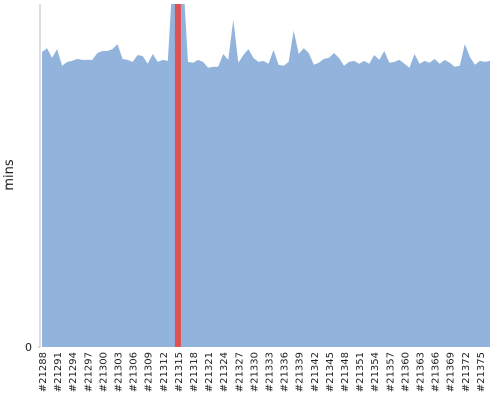 The width and height of the screenshot is (500, 400). What do you see at coordinates (103, 372) in the screenshot?
I see `x-tick-label: #21300` at bounding box center [103, 372].